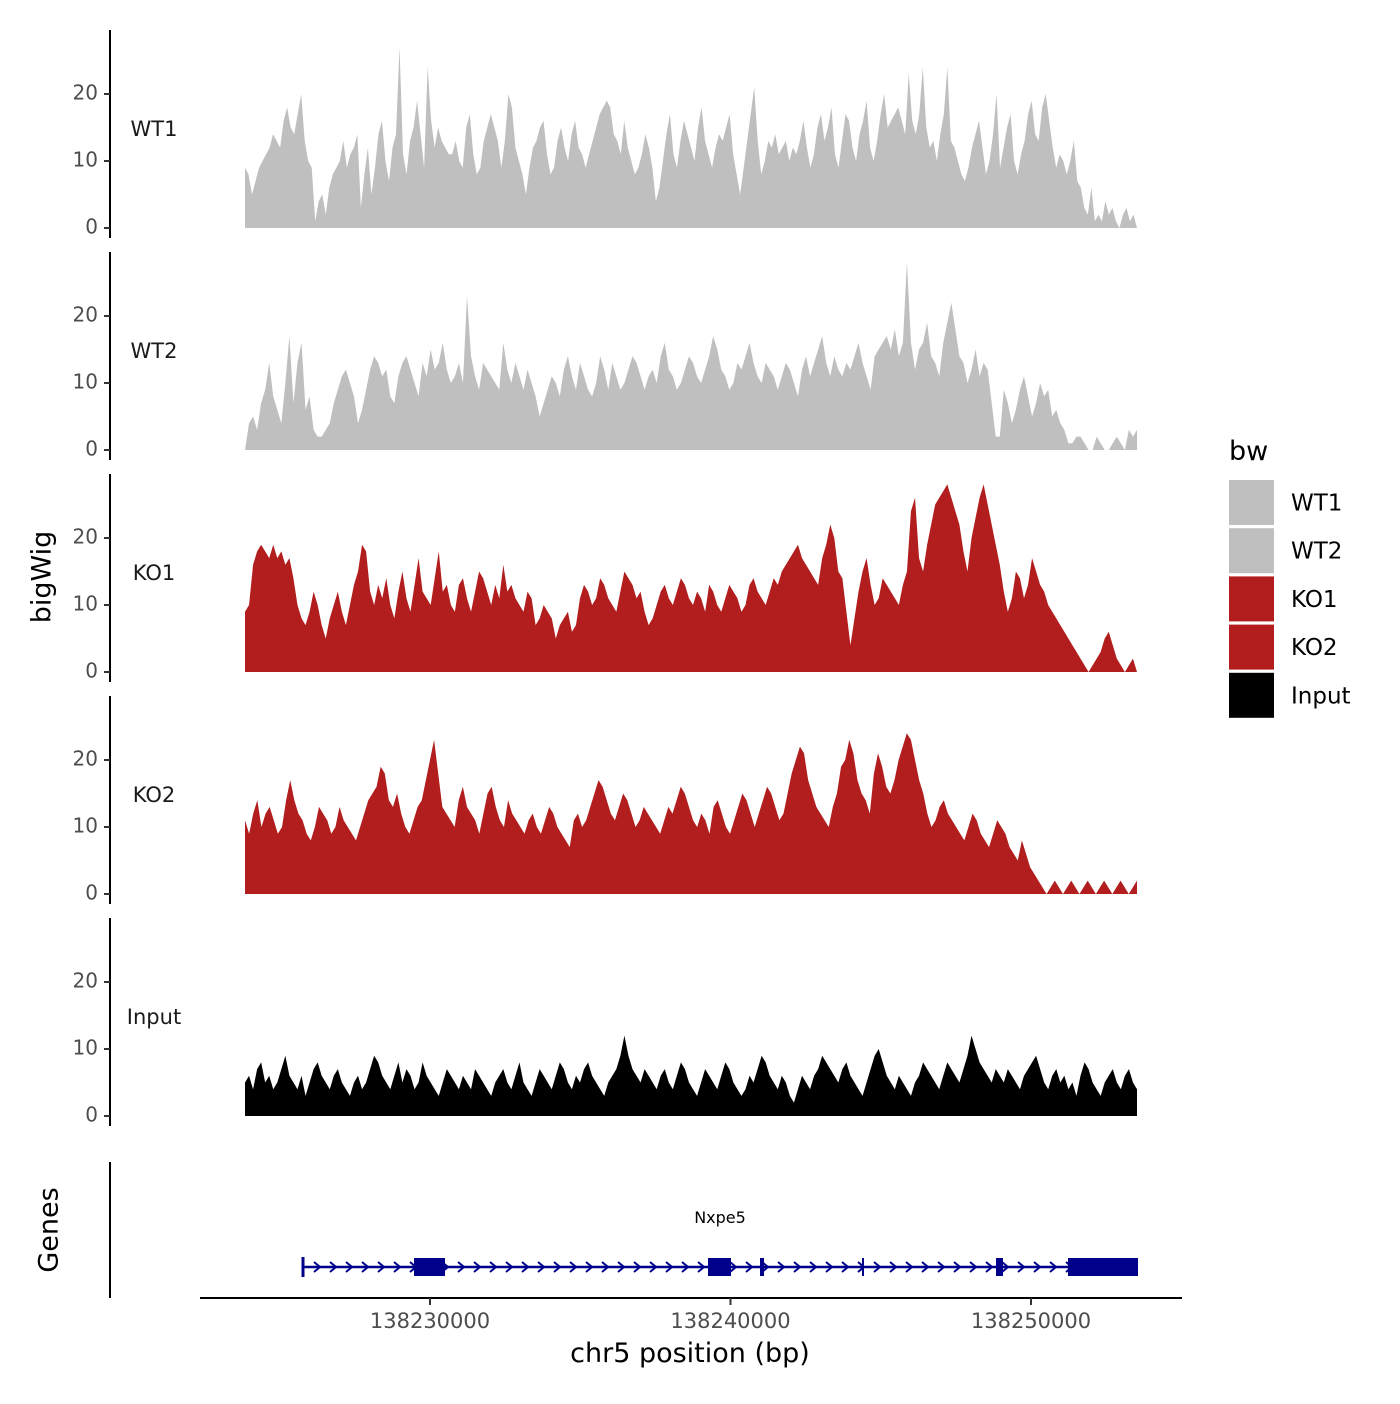  What do you see at coordinates (154, 1017) in the screenshot?
I see `panel-label-input: Input` at bounding box center [154, 1017].